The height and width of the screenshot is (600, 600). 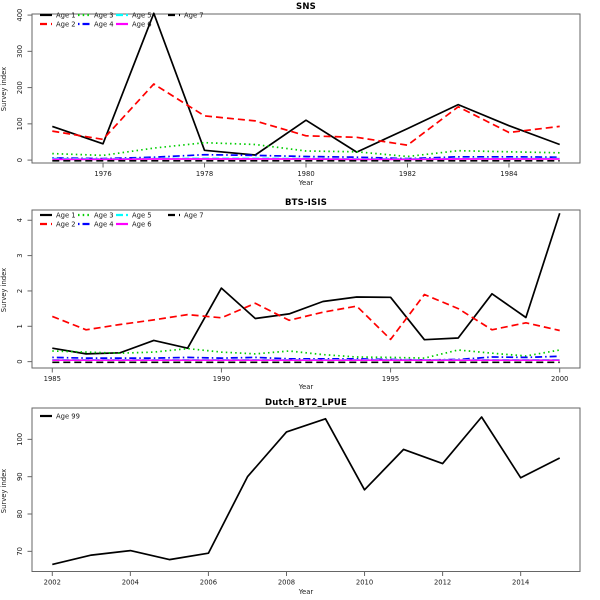 I want to click on svg-text: 3, so click(x=20, y=255).